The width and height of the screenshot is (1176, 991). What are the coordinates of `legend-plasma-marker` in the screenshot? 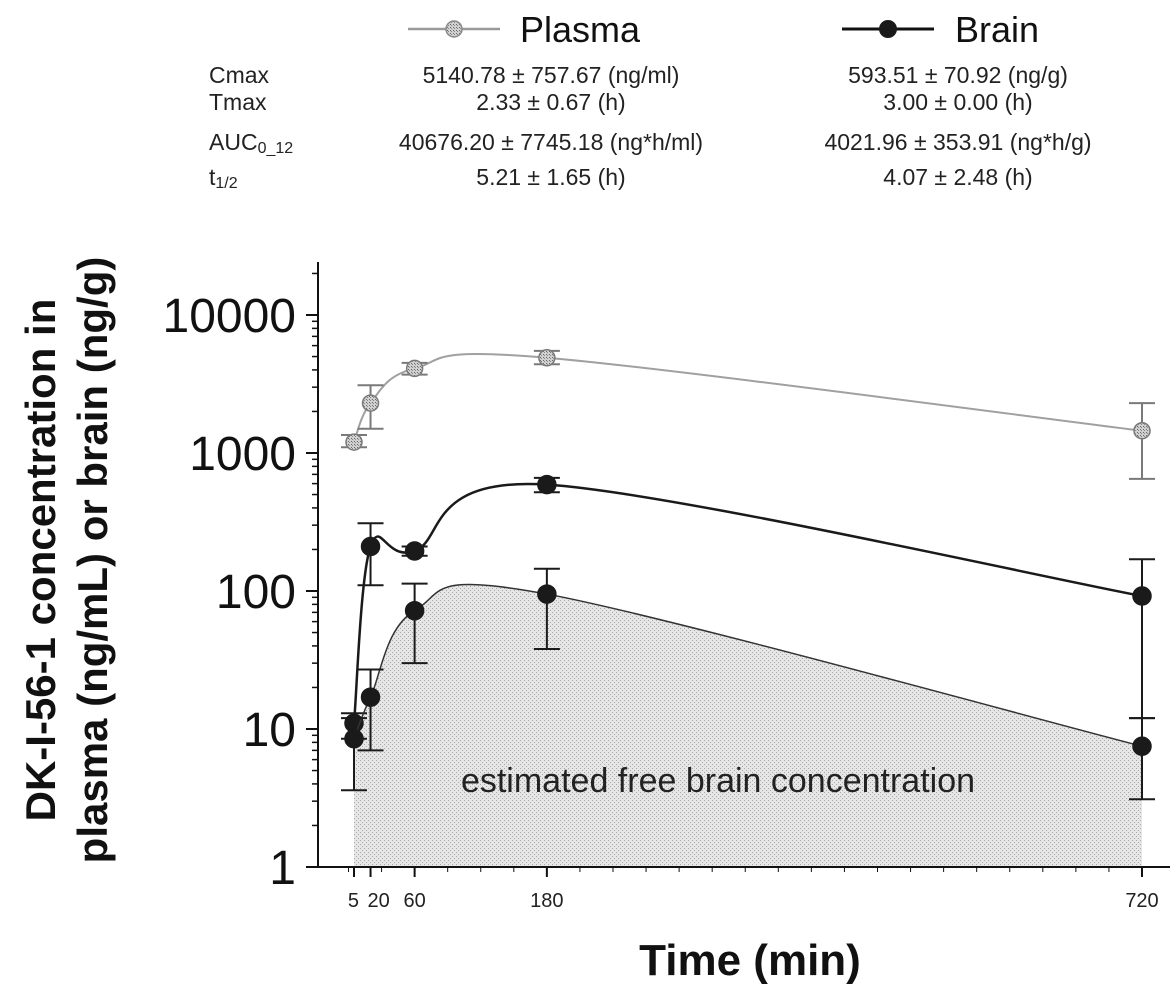 It's located at (454, 29).